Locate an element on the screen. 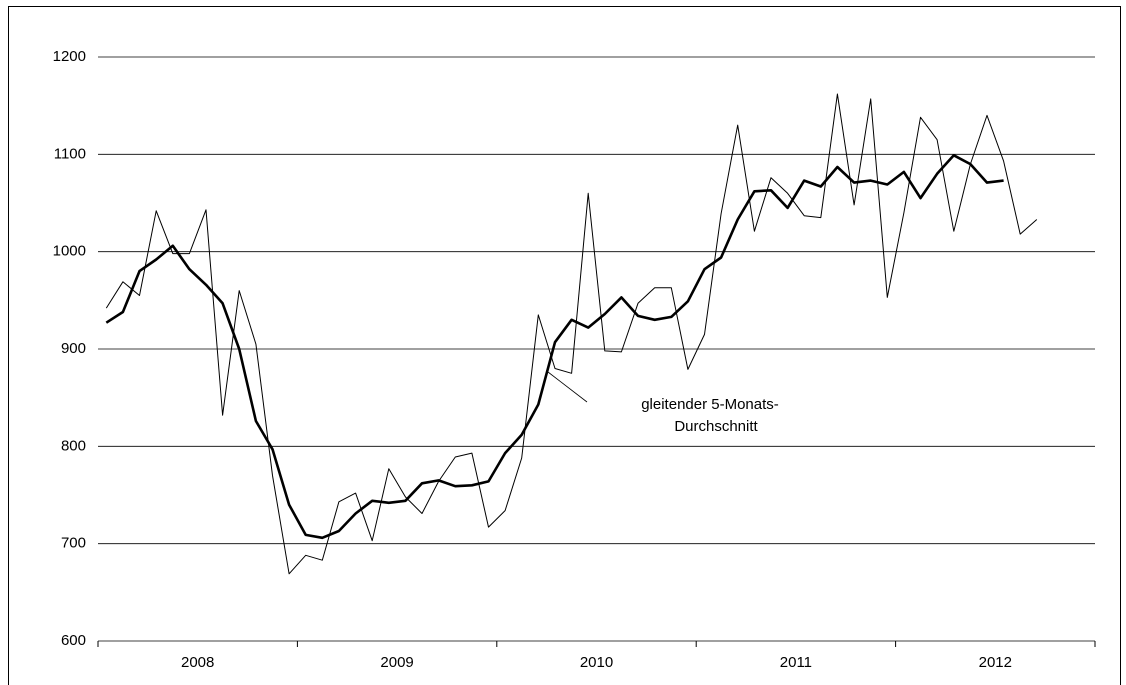 The width and height of the screenshot is (1126, 685). y-tick-label: 800 is located at coordinates (73, 445).